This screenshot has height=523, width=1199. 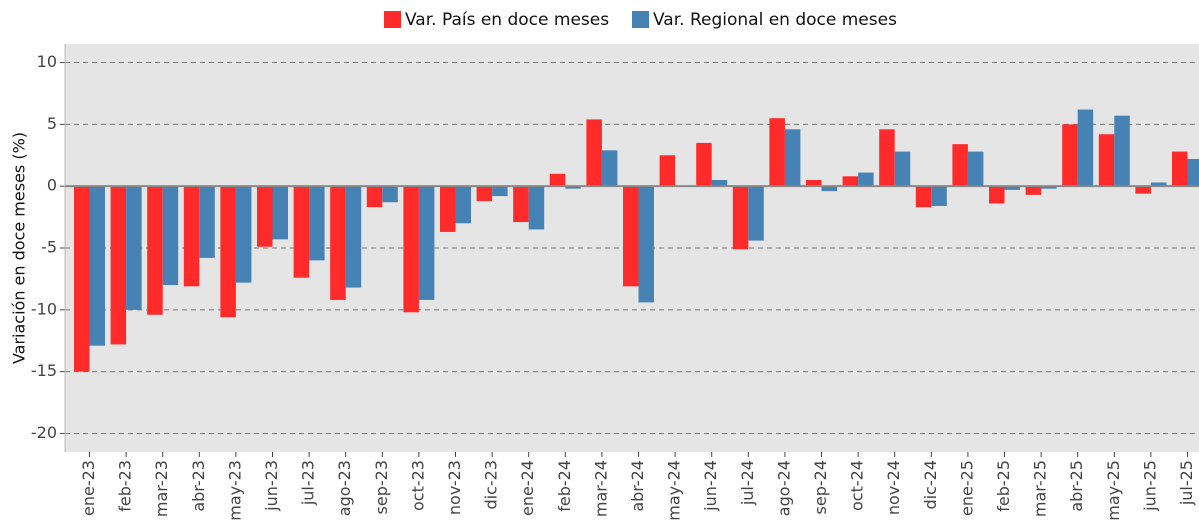 I want to click on x-tick-label: sep-23, so click(x=381, y=487).